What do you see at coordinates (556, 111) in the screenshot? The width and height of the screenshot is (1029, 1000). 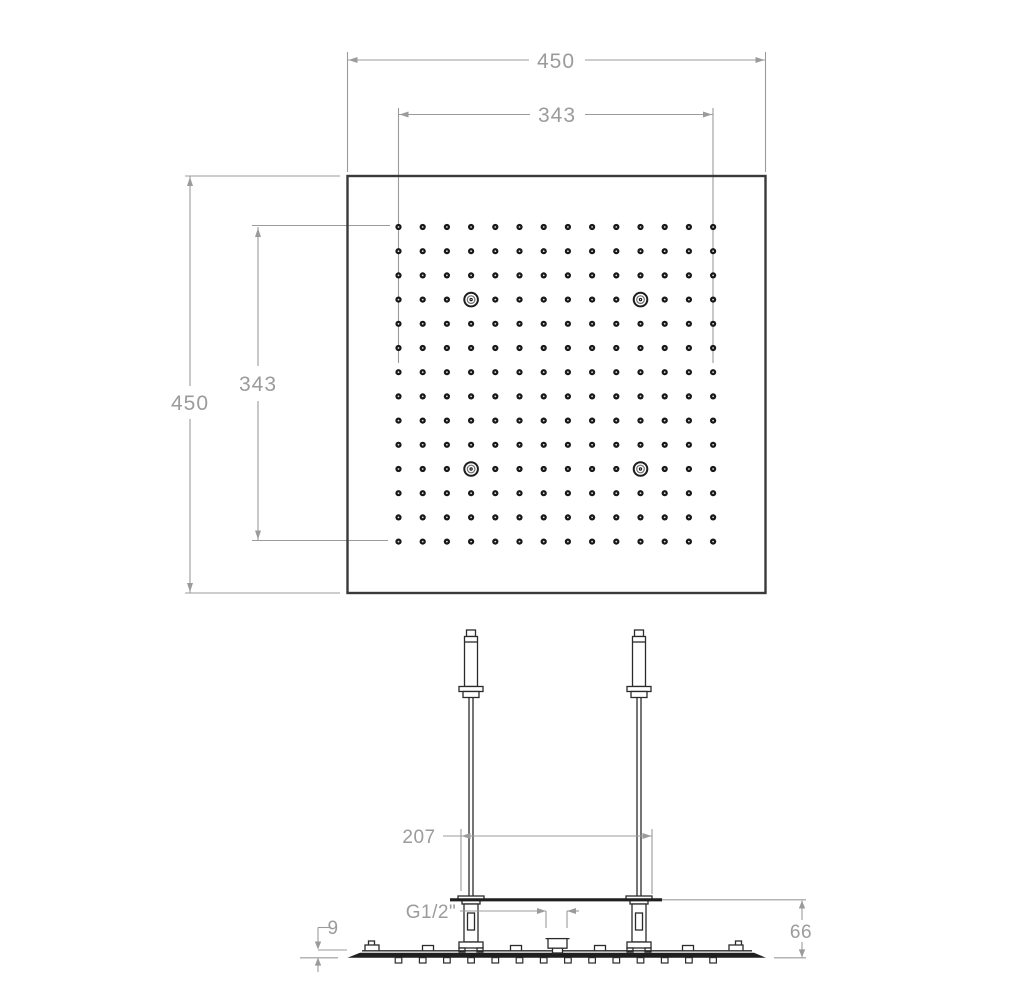 I see `dim-overall-width: 450` at bounding box center [556, 111].